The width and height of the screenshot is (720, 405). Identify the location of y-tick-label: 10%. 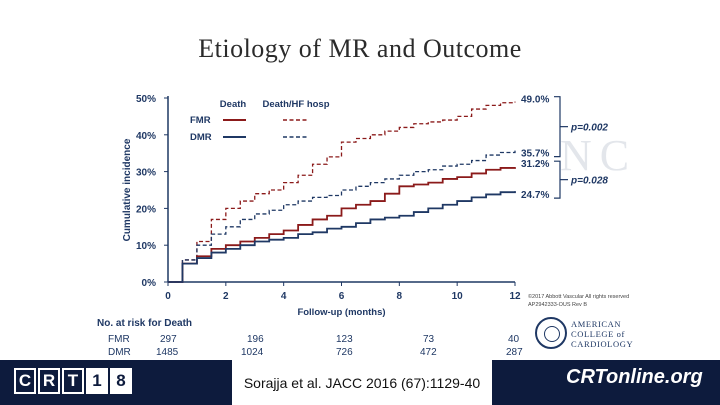
(146, 246).